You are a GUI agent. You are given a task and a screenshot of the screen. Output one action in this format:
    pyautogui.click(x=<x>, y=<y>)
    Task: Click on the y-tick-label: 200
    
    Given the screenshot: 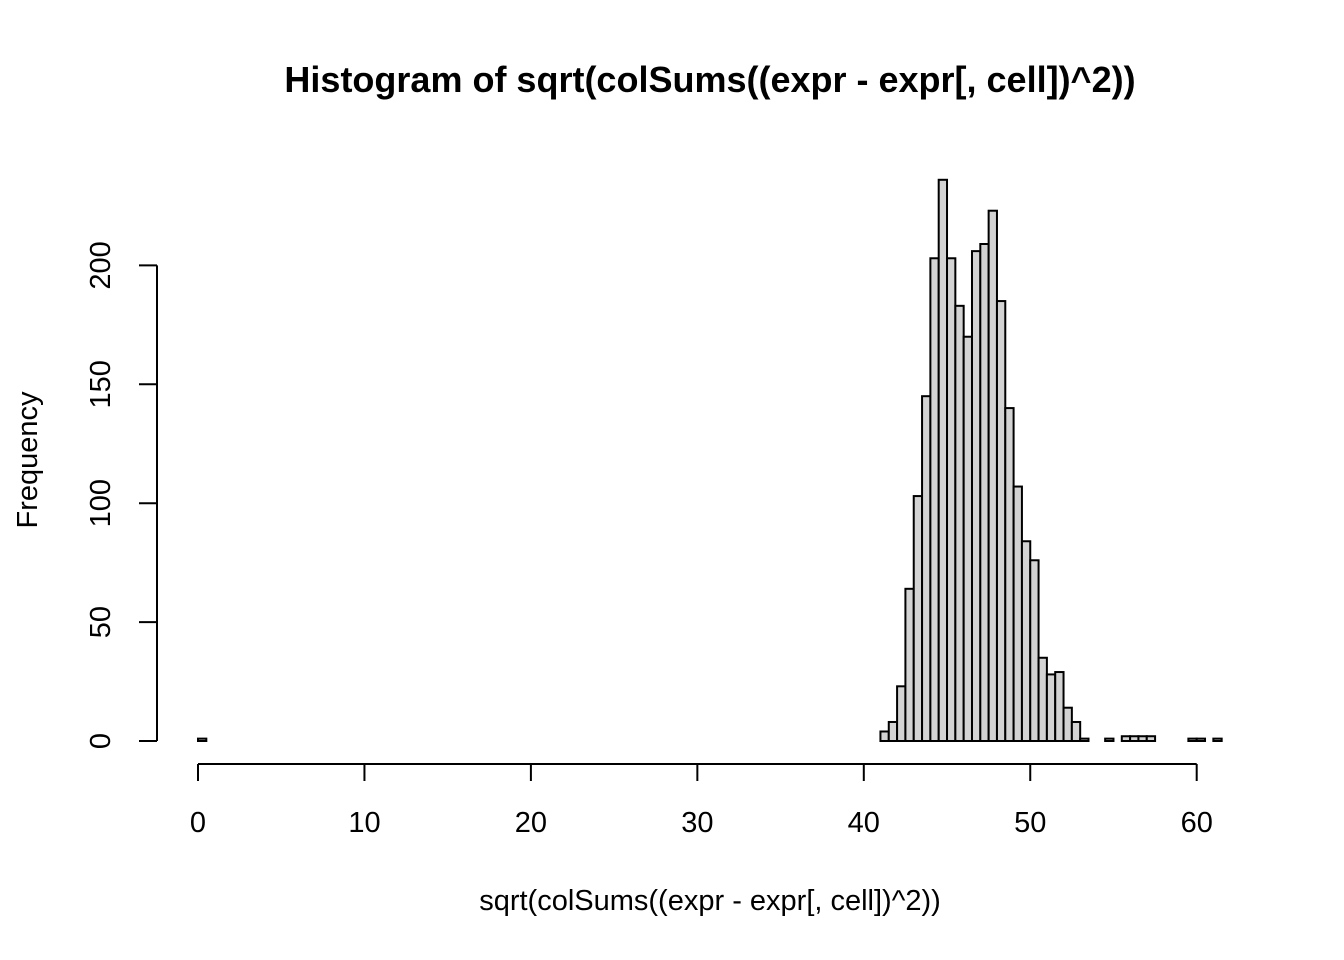 What is the action you would take?
    pyautogui.click(x=101, y=265)
    